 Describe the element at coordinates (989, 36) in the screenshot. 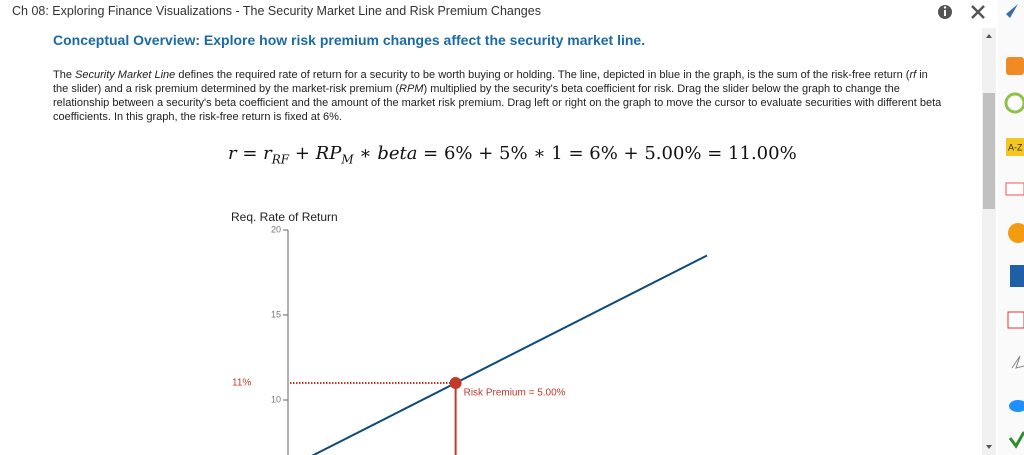

I see `scroll-up` at that location.